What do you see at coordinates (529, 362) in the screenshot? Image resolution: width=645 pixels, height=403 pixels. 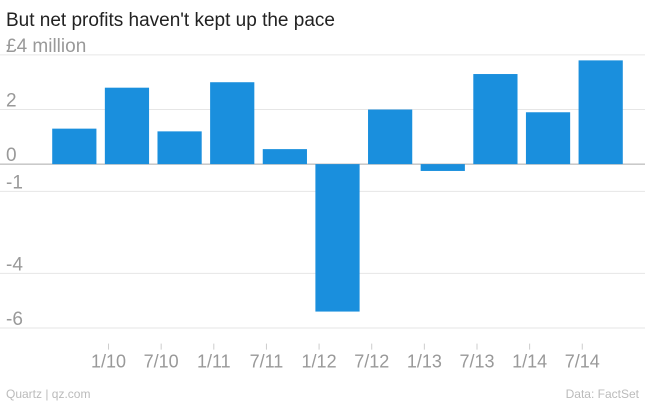 I see `x-tick-label: 1/14` at bounding box center [529, 362].